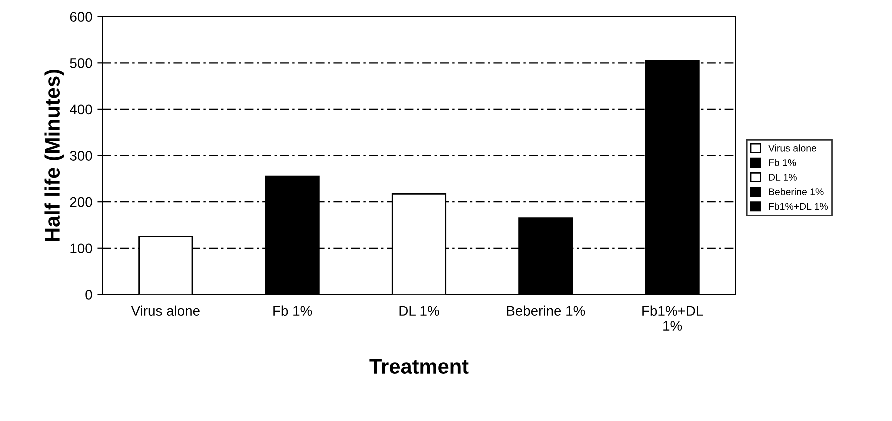 This screenshot has height=421, width=892. What do you see at coordinates (81, 17) in the screenshot?
I see `y-tick-label: 600` at bounding box center [81, 17].